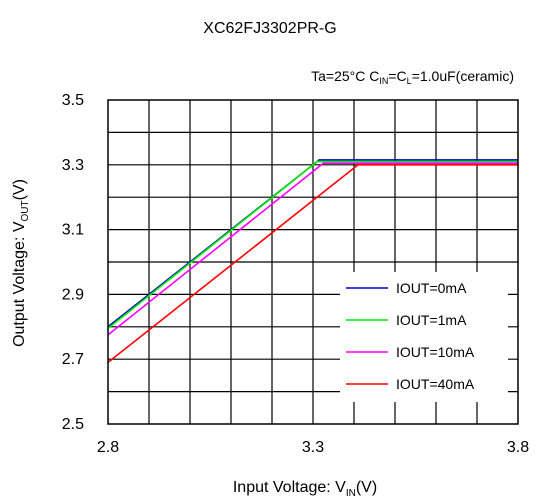  I want to click on y-tick-label: 2.7, so click(73, 359).